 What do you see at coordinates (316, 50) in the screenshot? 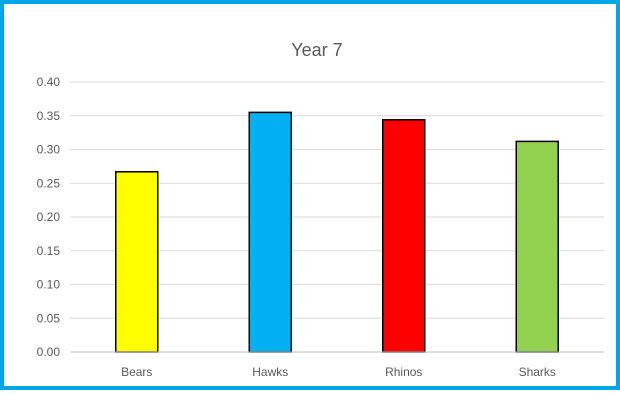
I see `chart-title: Year 7` at bounding box center [316, 50].